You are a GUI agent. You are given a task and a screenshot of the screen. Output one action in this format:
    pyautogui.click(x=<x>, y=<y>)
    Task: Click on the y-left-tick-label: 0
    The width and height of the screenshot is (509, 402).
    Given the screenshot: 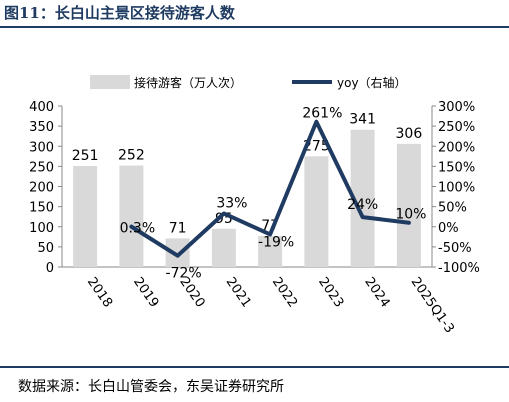 What is the action you would take?
    pyautogui.click(x=50, y=268)
    